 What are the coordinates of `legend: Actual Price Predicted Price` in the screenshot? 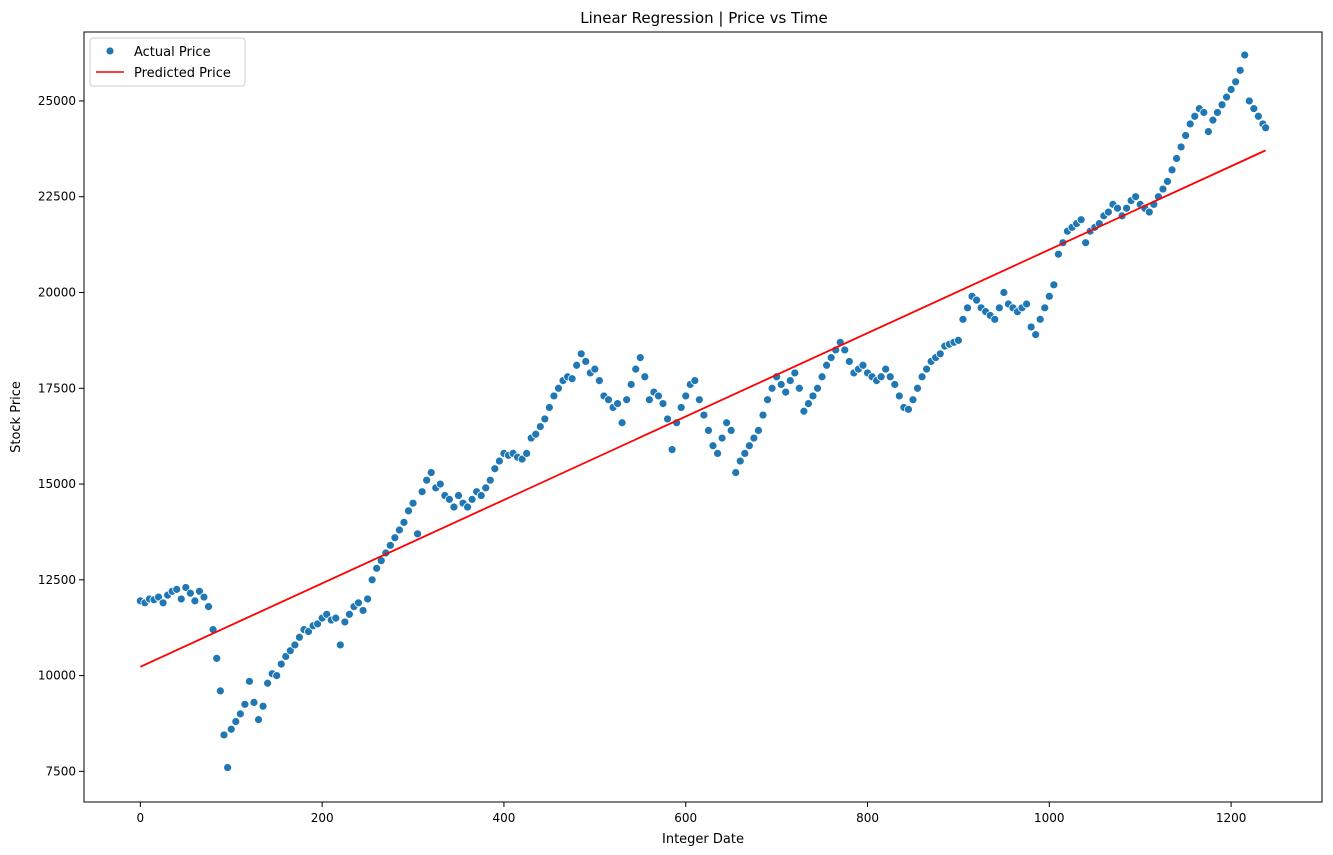 It's located at (167, 62).